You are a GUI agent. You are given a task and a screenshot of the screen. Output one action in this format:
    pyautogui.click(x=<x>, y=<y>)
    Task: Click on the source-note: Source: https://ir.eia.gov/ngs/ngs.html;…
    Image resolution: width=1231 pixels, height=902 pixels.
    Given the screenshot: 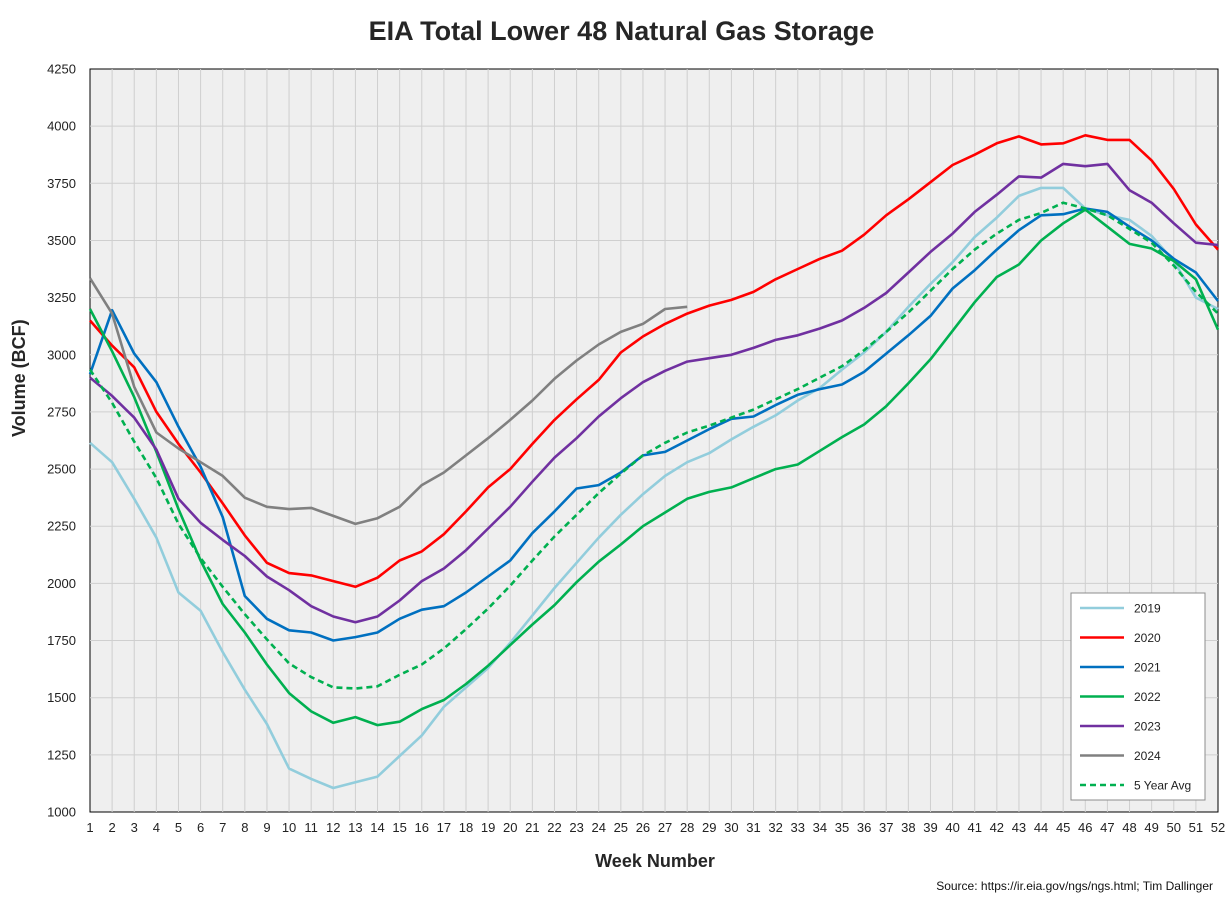 What is the action you would take?
    pyautogui.click(x=1074, y=886)
    